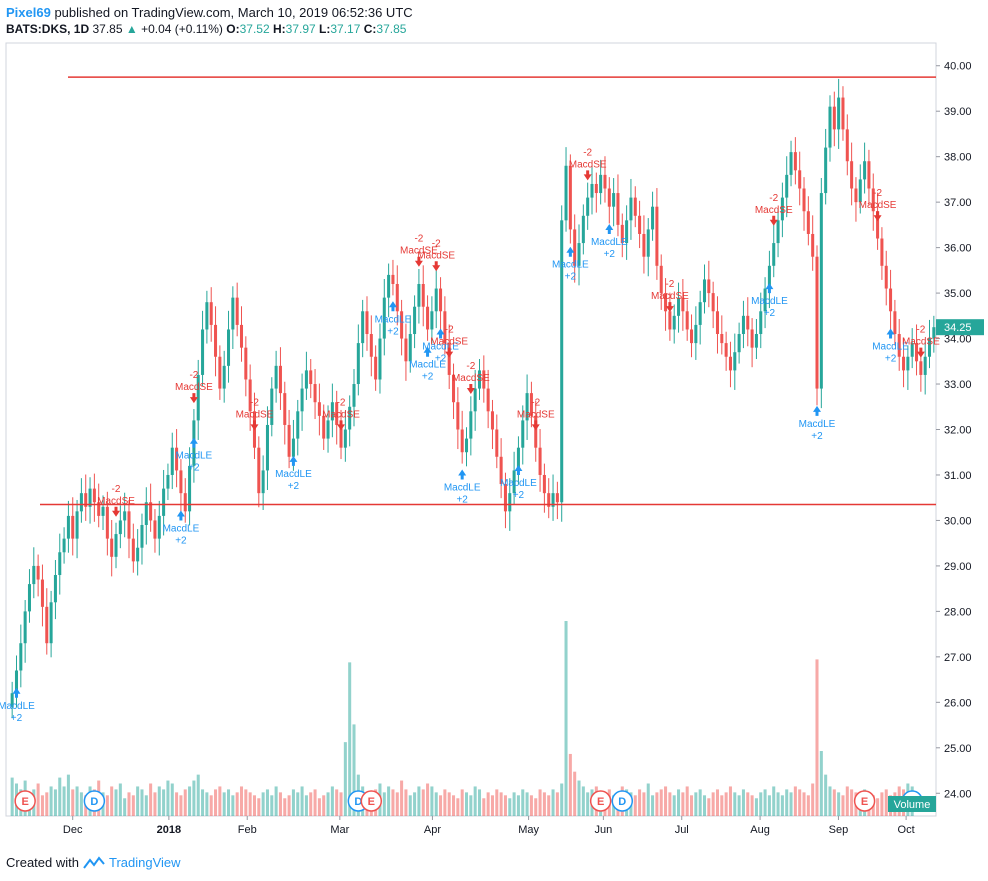 This screenshot has height=881, width=988. I want to click on symbol-label: BATS:DKS, 1D, so click(48, 29).